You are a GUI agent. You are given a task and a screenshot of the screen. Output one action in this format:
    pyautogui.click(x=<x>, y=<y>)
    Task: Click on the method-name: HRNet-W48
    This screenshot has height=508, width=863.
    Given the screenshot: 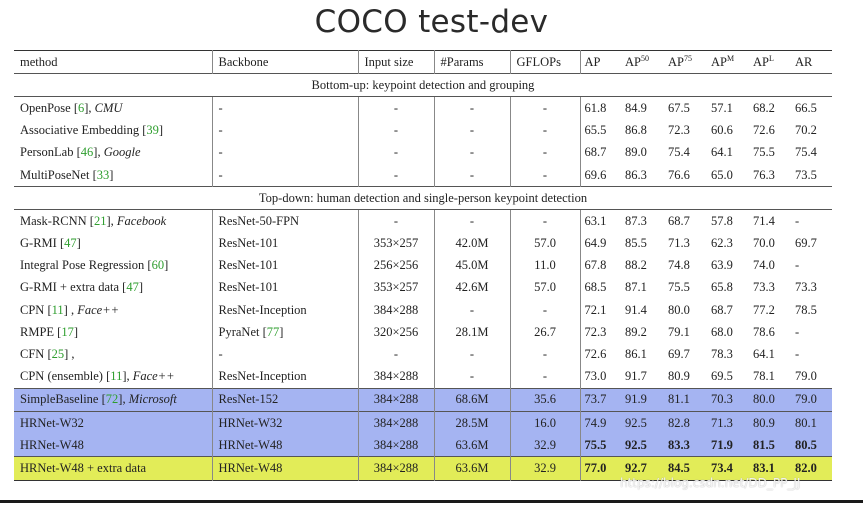 What is the action you would take?
    pyautogui.click(x=52, y=444)
    